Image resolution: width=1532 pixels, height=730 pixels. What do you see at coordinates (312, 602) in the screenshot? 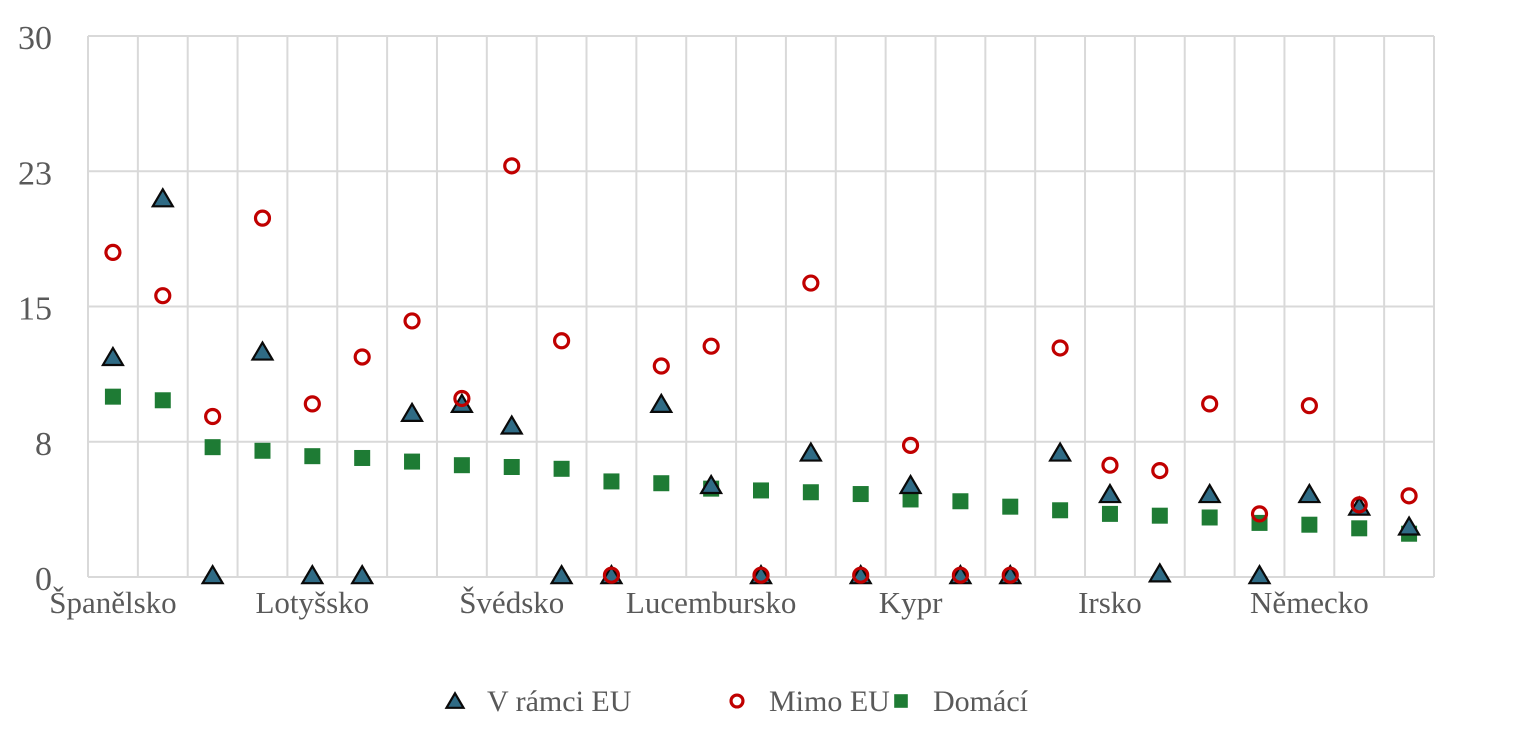
I see `x-axis-category-label: Lotyšsko` at bounding box center [312, 602].